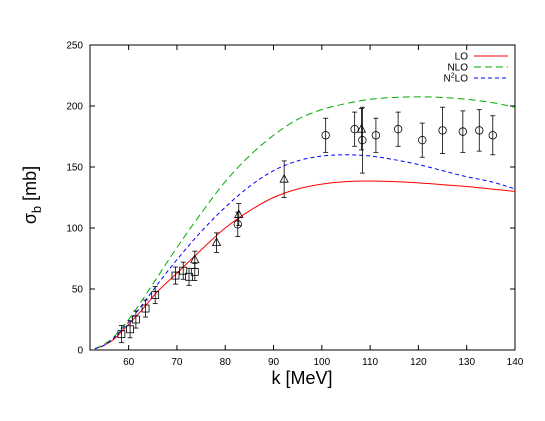 Image resolution: width=545 pixels, height=421 pixels. Describe the element at coordinates (321, 362) in the screenshot. I see `x-tick-label: 100` at that location.